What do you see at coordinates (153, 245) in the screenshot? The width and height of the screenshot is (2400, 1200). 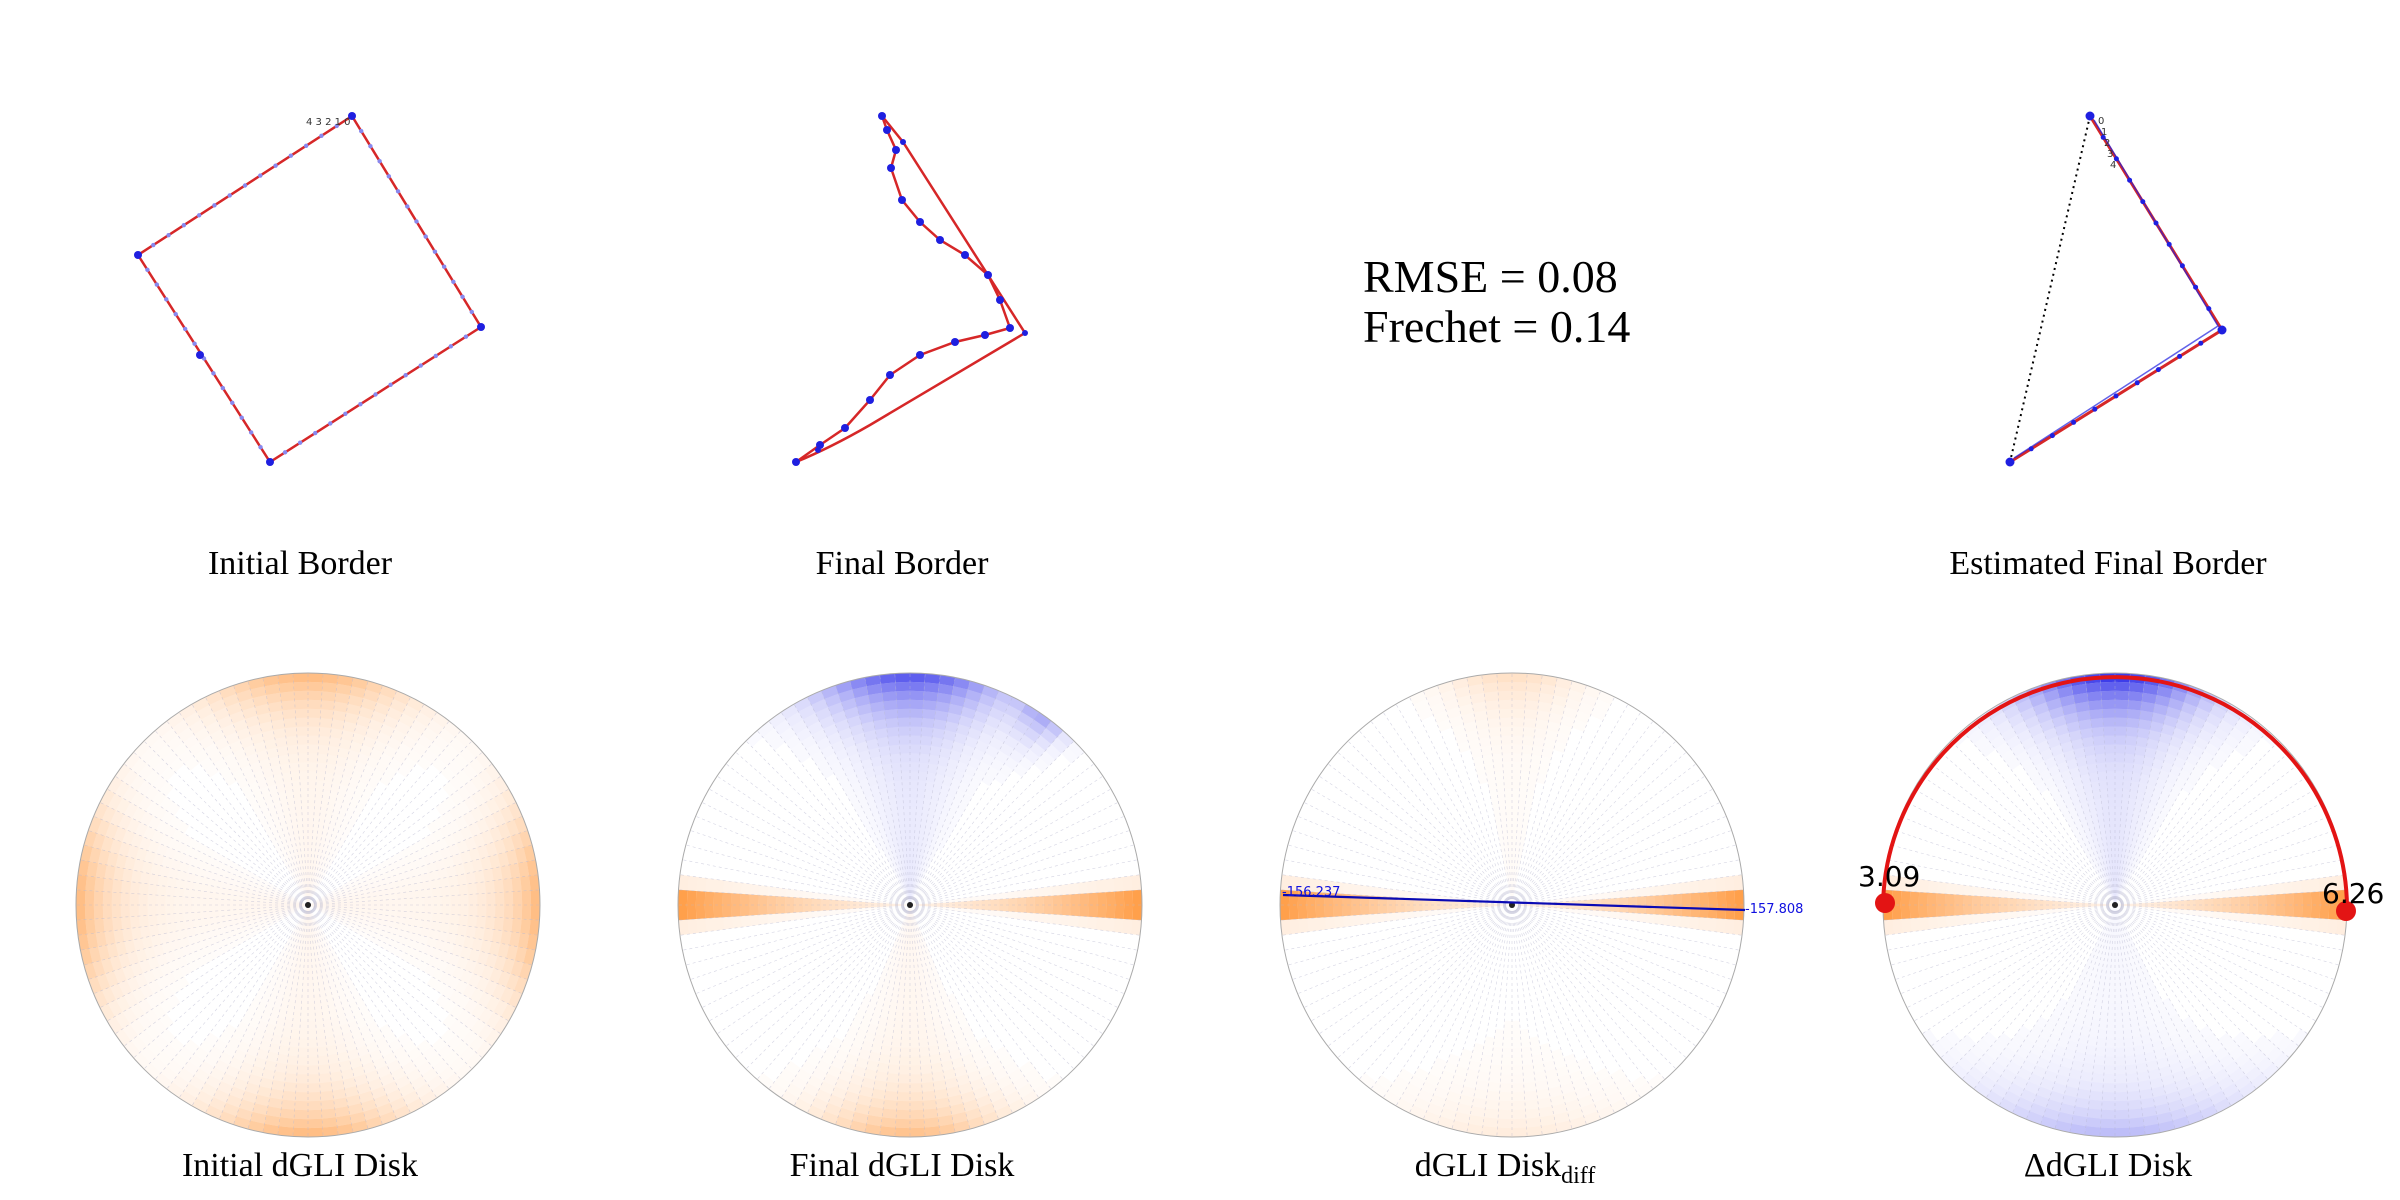 I see `initial-border-point` at bounding box center [153, 245].